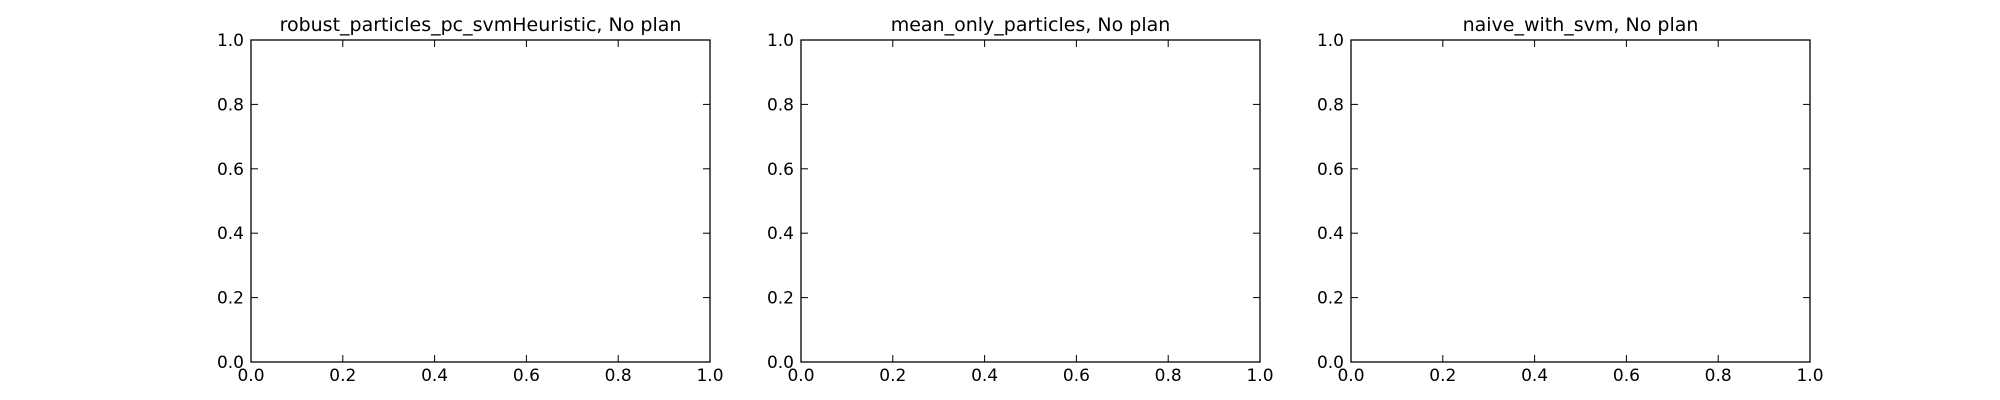  Describe the element at coordinates (1581, 25) in the screenshot. I see `subplot-title: naive_with_svm, No plan` at that location.